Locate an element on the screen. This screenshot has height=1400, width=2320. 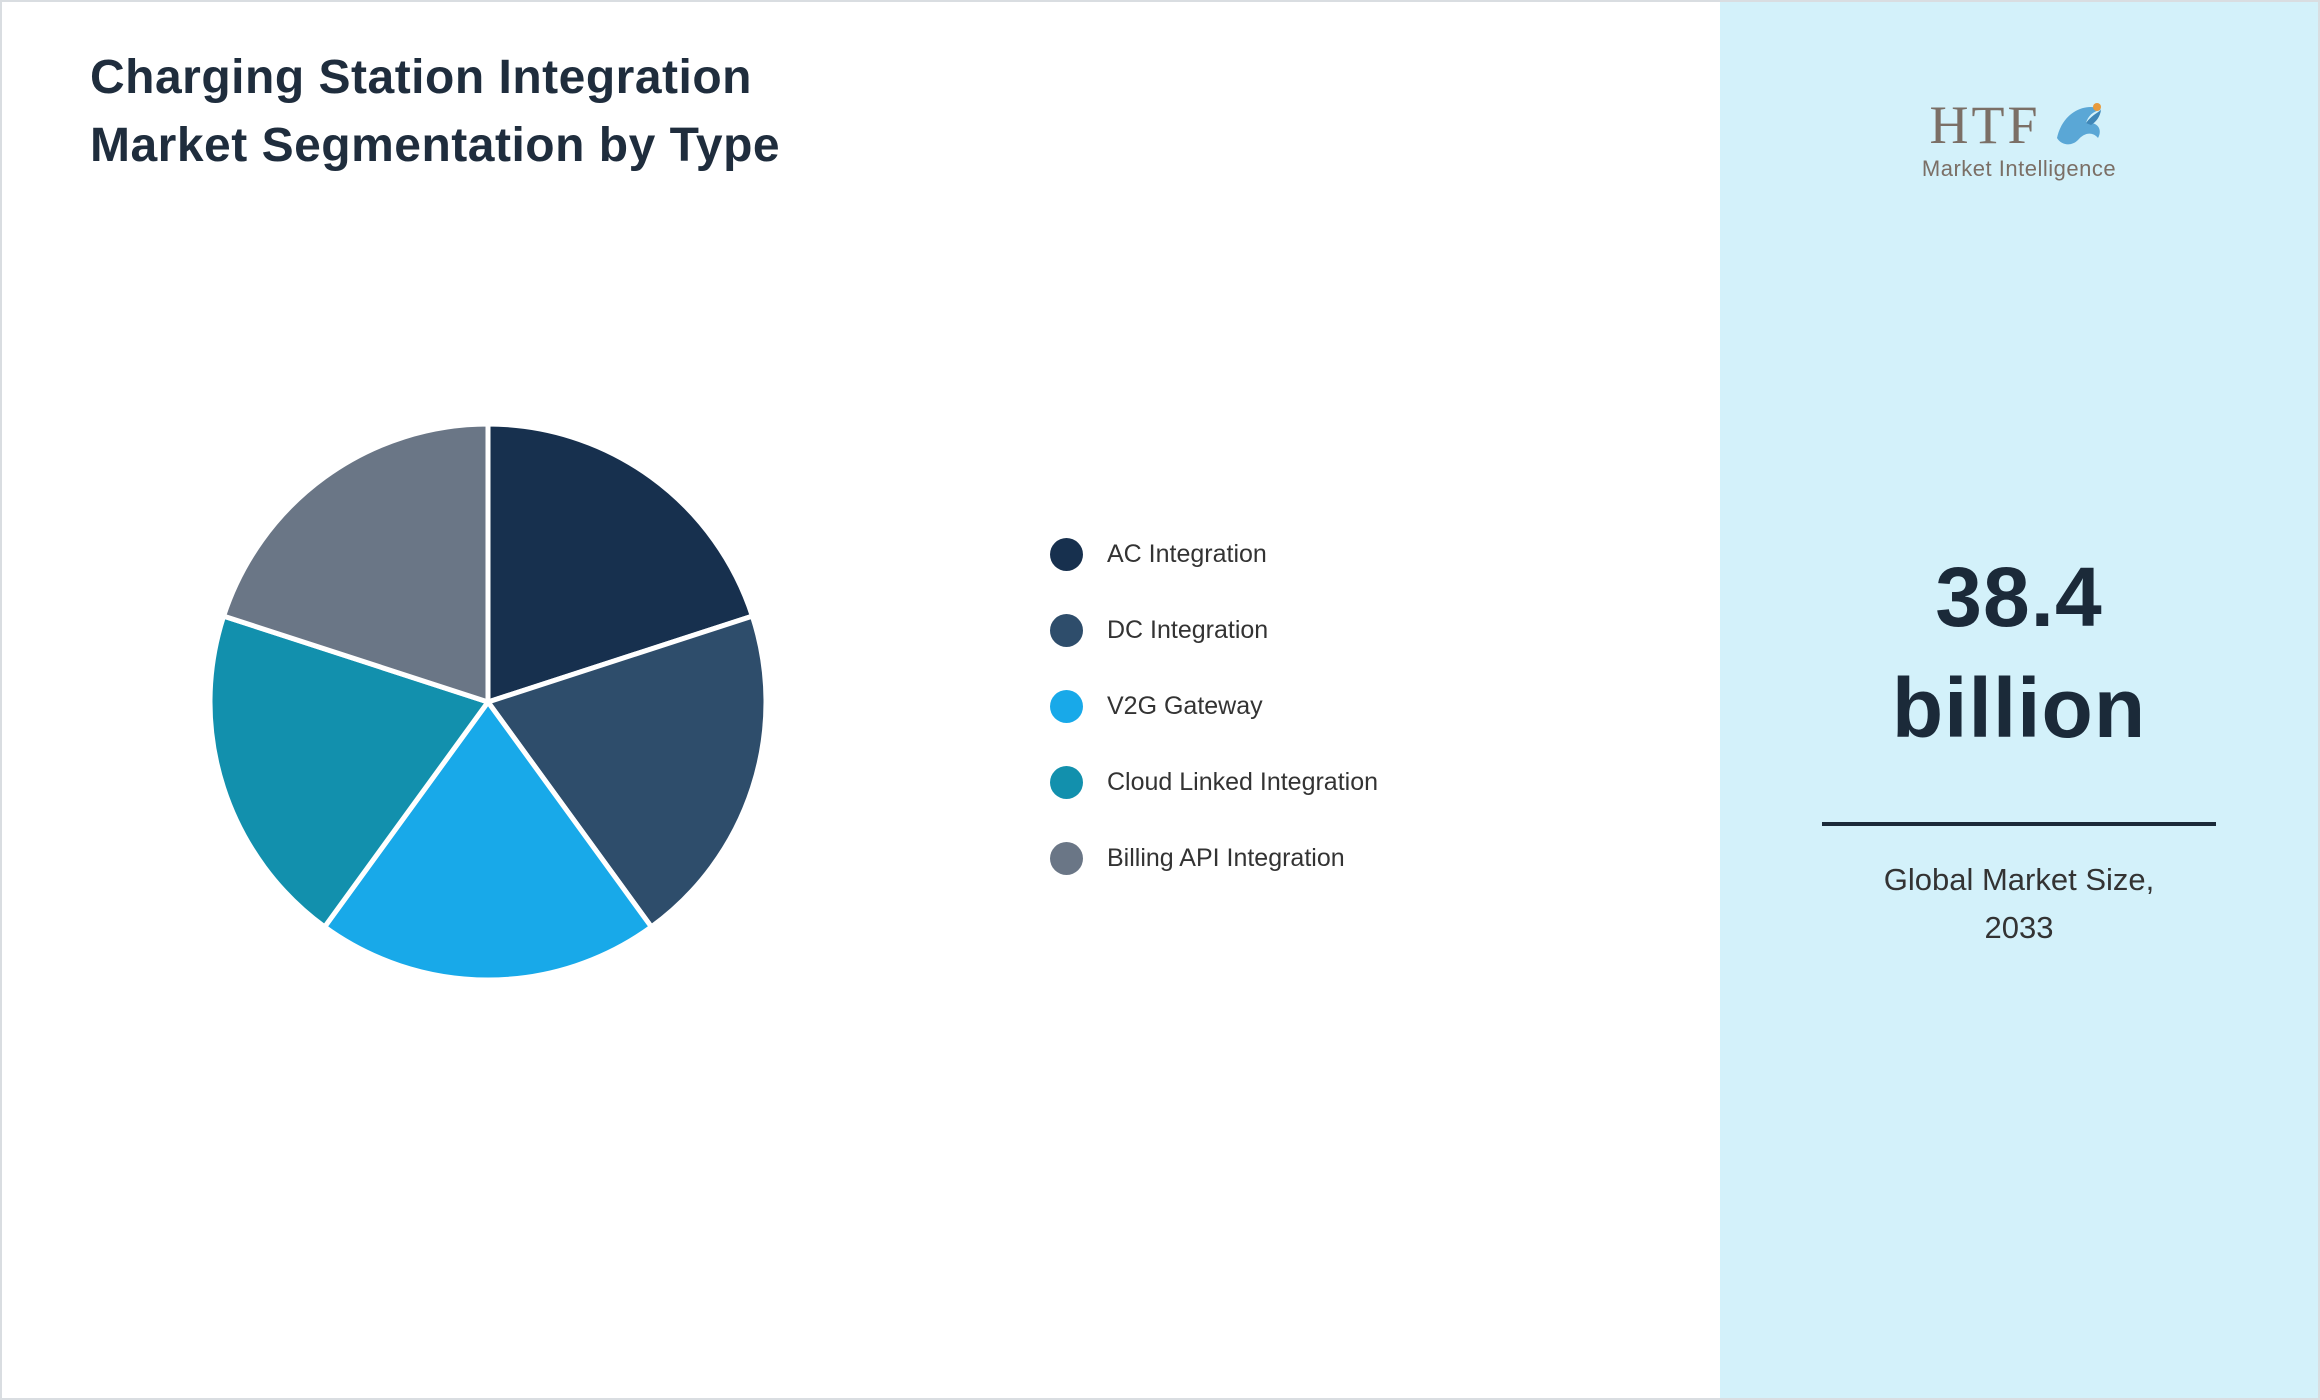
legend-label: Billing API Integration is located at coordinates (1226, 857).